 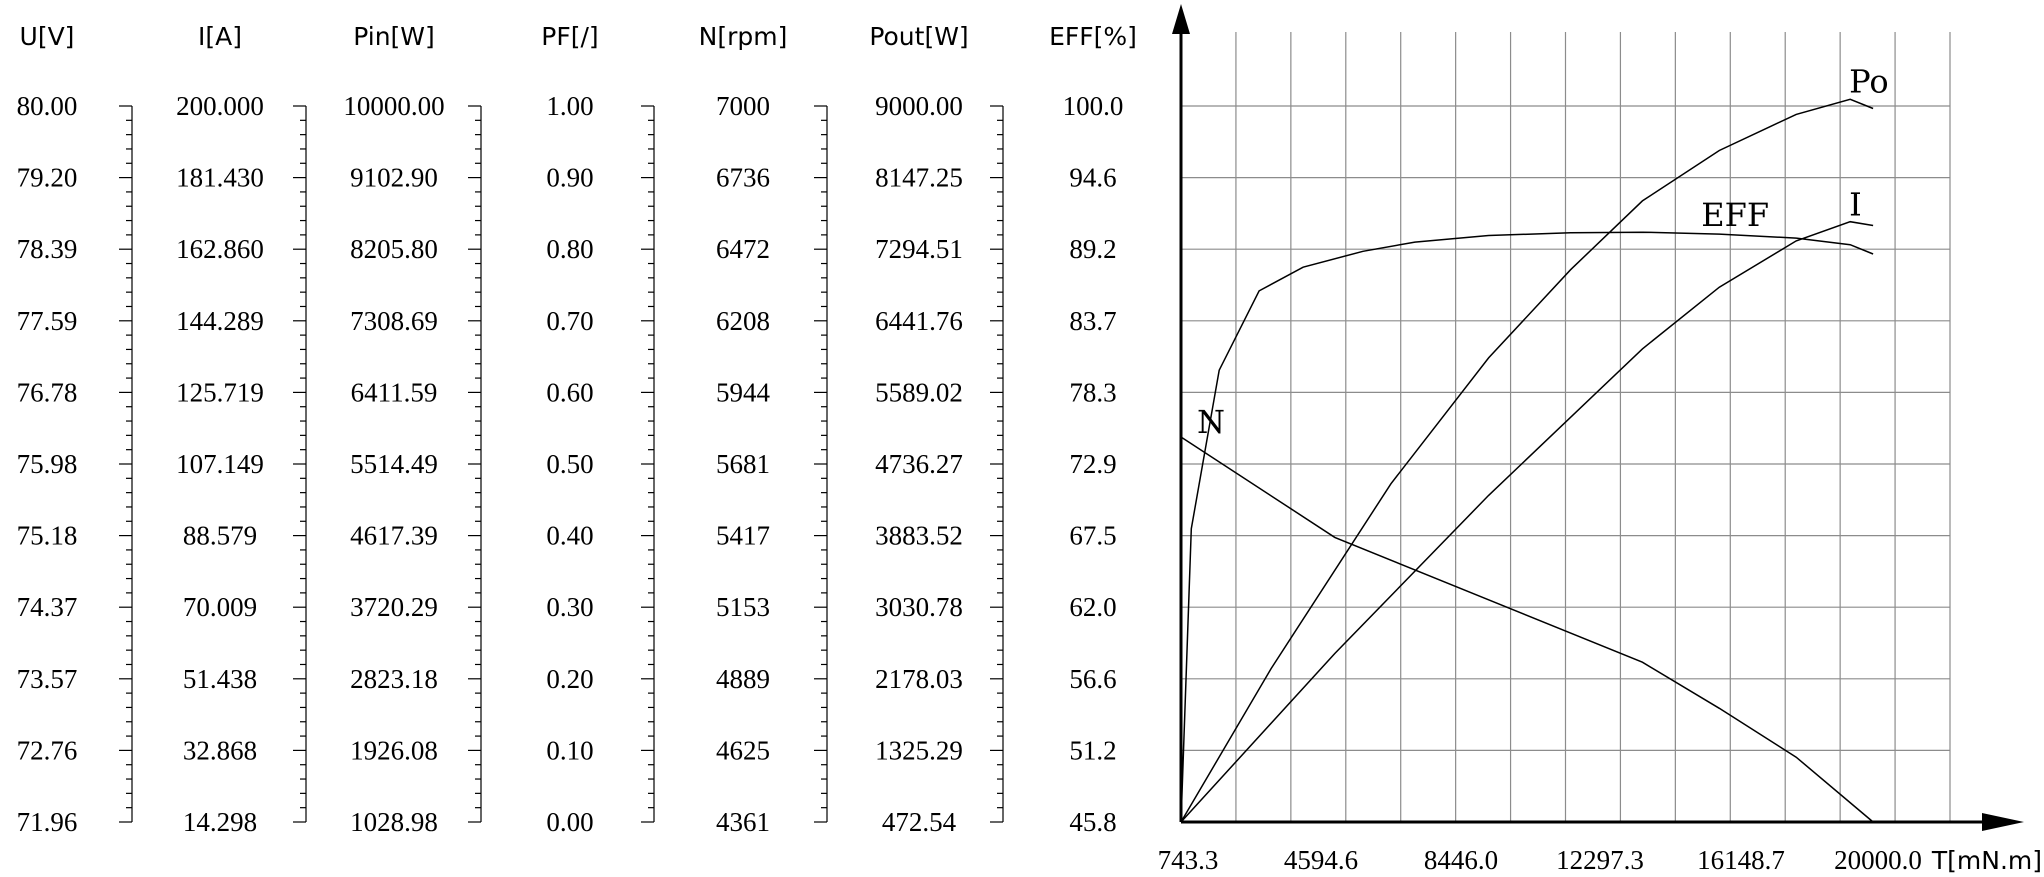 What do you see at coordinates (743, 36) in the screenshot?
I see `scale-header: N[rpm]` at bounding box center [743, 36].